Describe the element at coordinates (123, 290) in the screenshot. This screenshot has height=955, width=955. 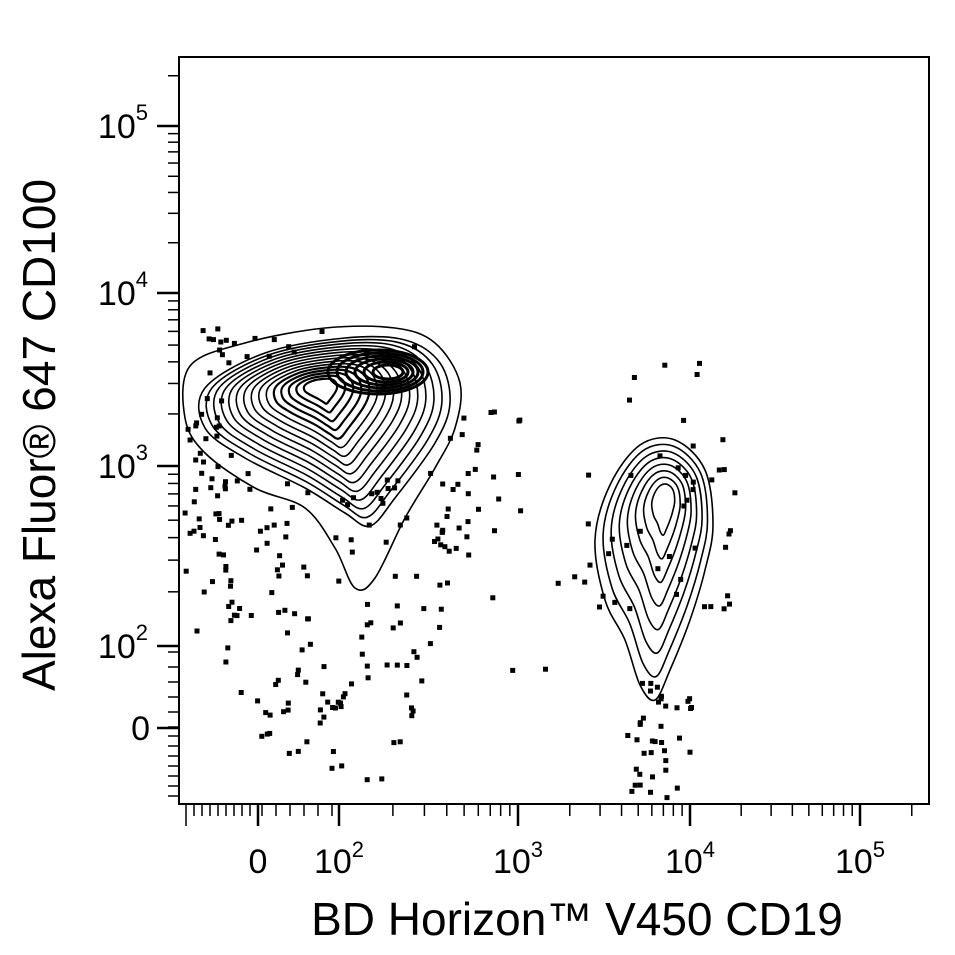
I see `y-tick-label: 104` at that location.